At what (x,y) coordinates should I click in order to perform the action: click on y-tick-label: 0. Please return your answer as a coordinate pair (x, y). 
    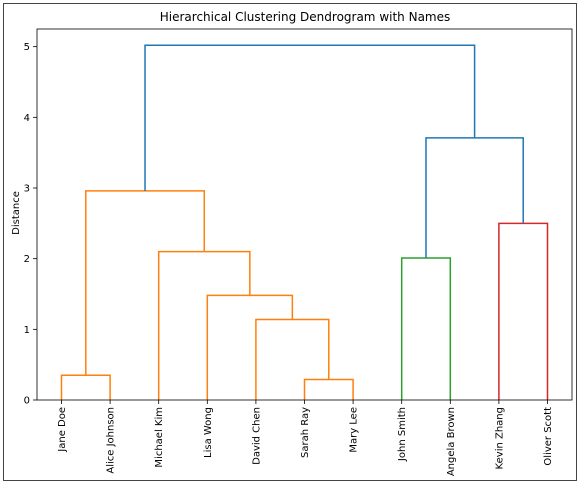
    Looking at the image, I should click on (27, 401).